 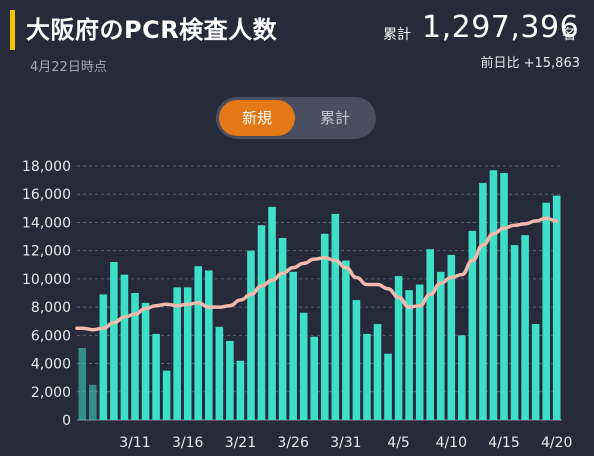 I want to click on y-tick-label: 8,000, so click(x=51, y=308).